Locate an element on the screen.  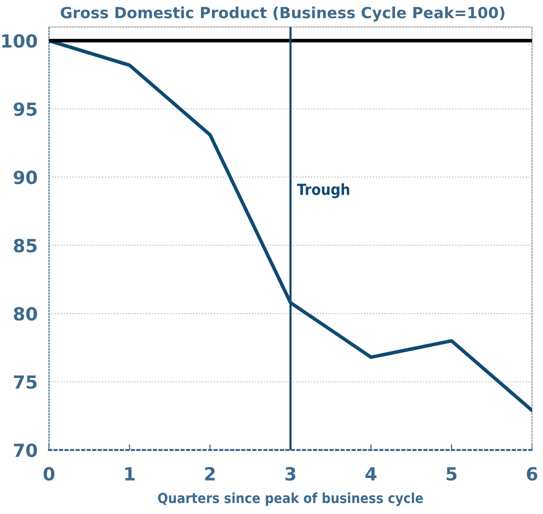
x-tick-label: 1 is located at coordinates (130, 473).